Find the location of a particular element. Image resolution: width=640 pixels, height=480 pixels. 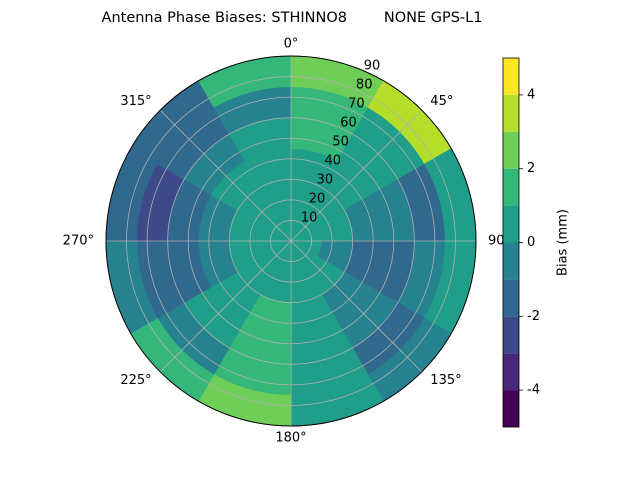

colorbar-tick-label: 2 is located at coordinates (531, 168).